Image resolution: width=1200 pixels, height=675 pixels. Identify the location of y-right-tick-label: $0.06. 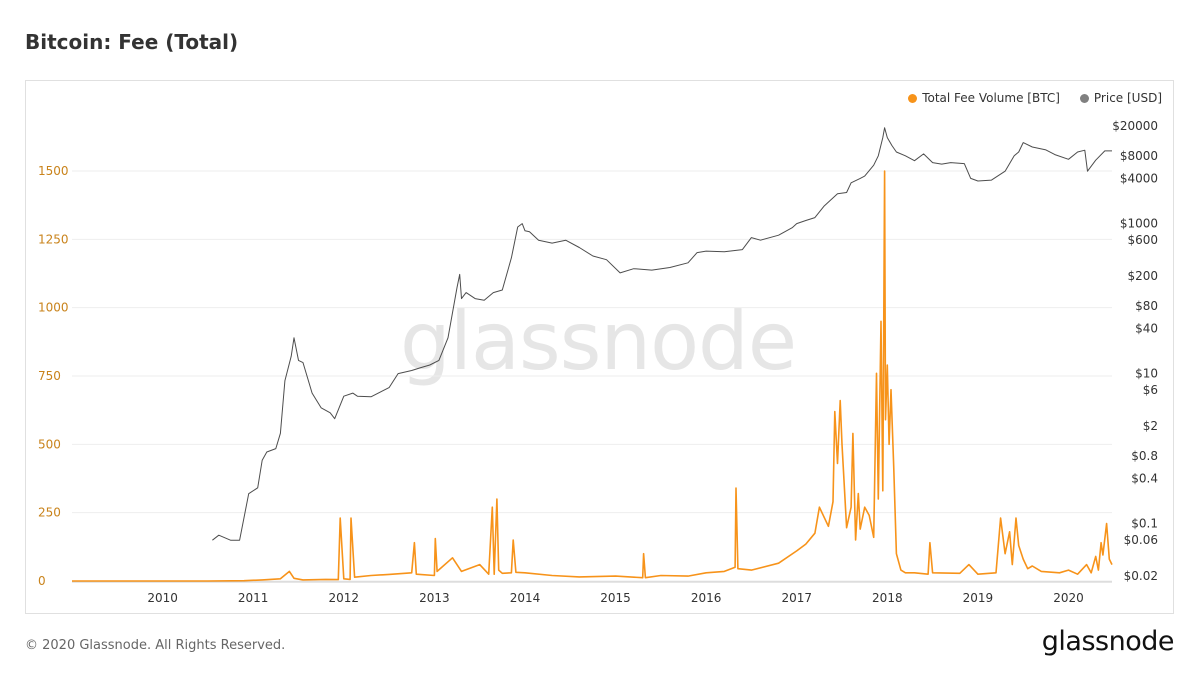
(1141, 540).